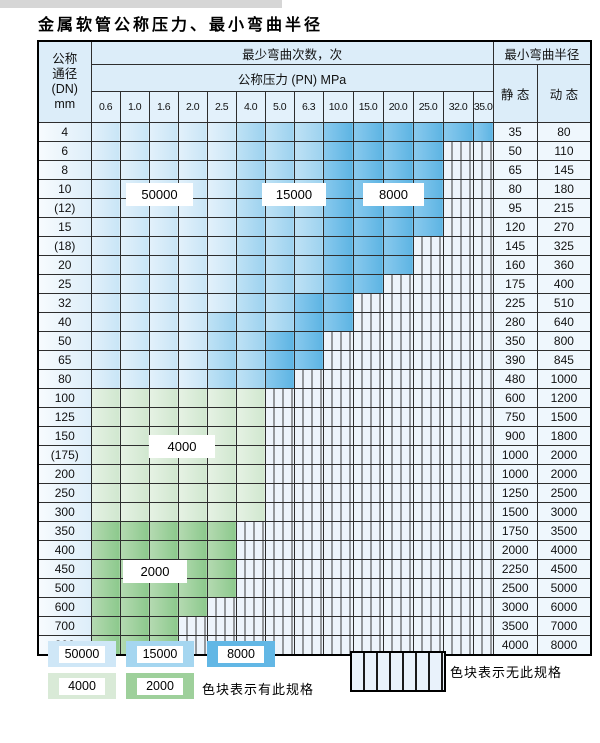 This screenshot has width=600, height=743. Describe the element at coordinates (515, 379) in the screenshot. I see `static-value: 480` at that location.